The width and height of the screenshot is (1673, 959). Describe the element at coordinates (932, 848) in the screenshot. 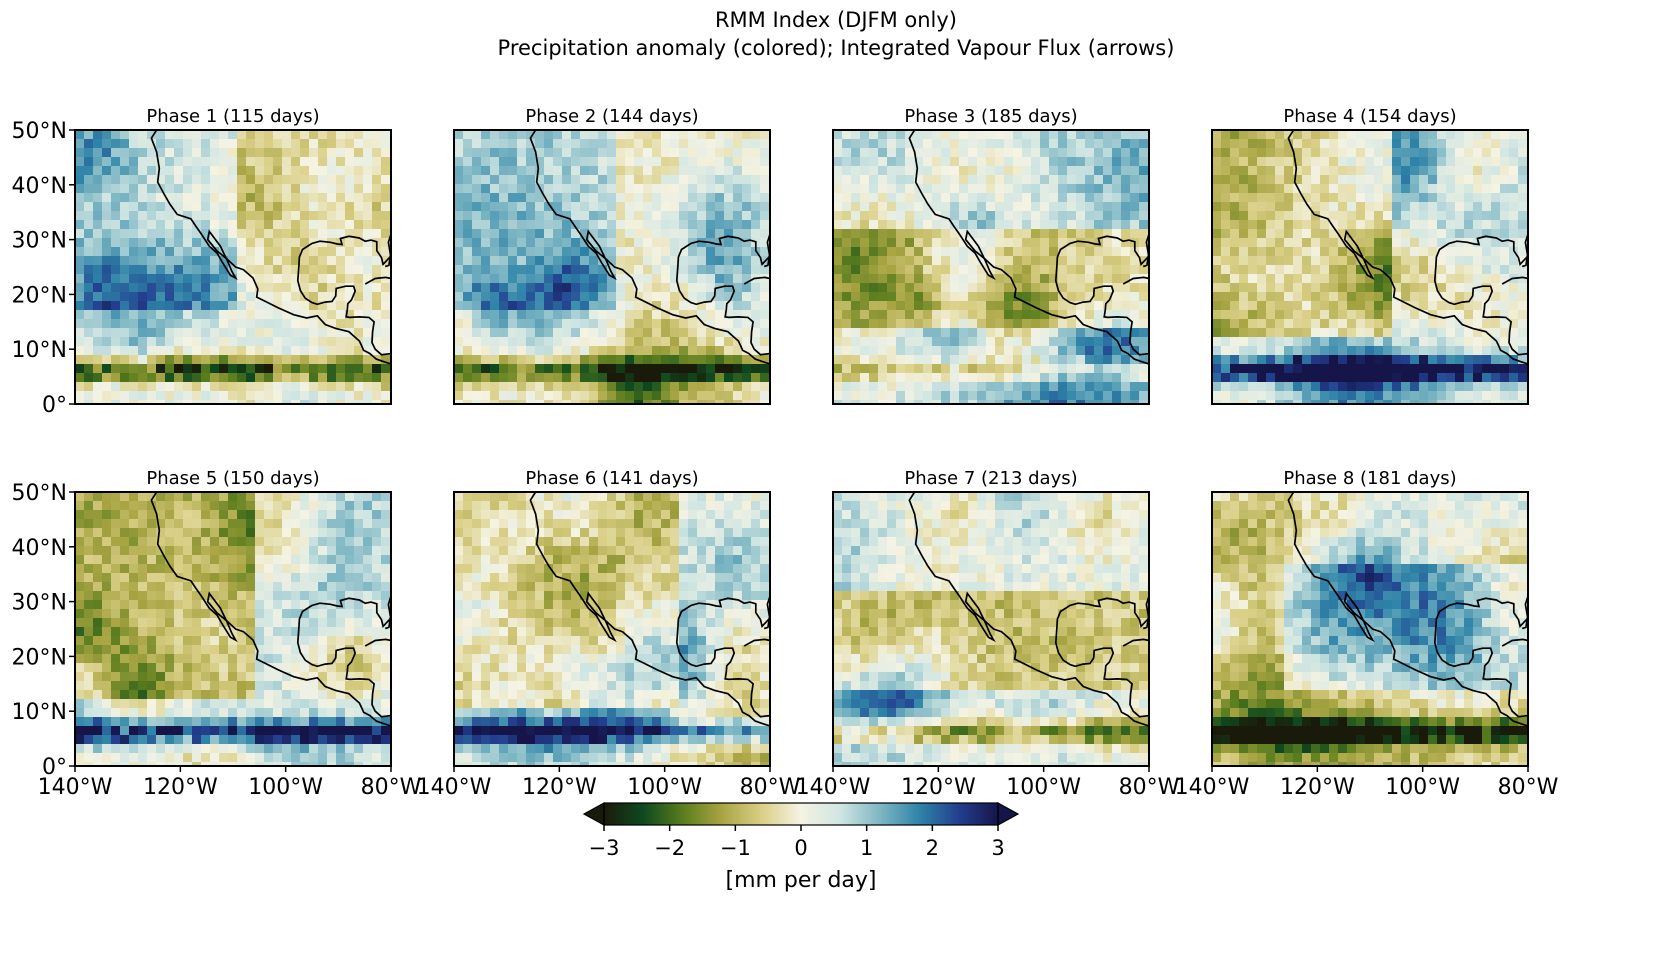

I see `colorbar-tick-label: 2` at that location.